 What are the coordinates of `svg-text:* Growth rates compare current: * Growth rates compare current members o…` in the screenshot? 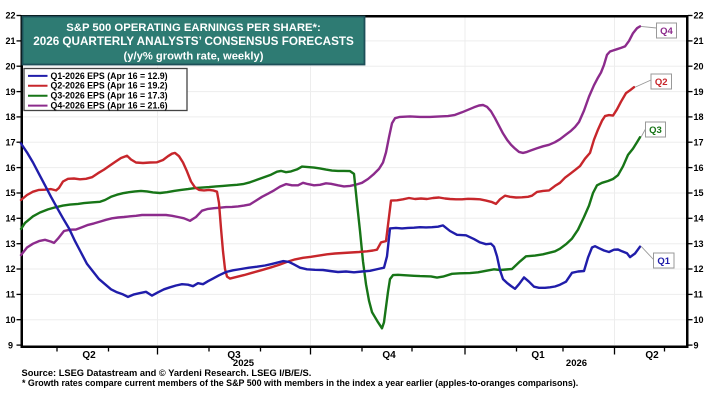 It's located at (300, 383).